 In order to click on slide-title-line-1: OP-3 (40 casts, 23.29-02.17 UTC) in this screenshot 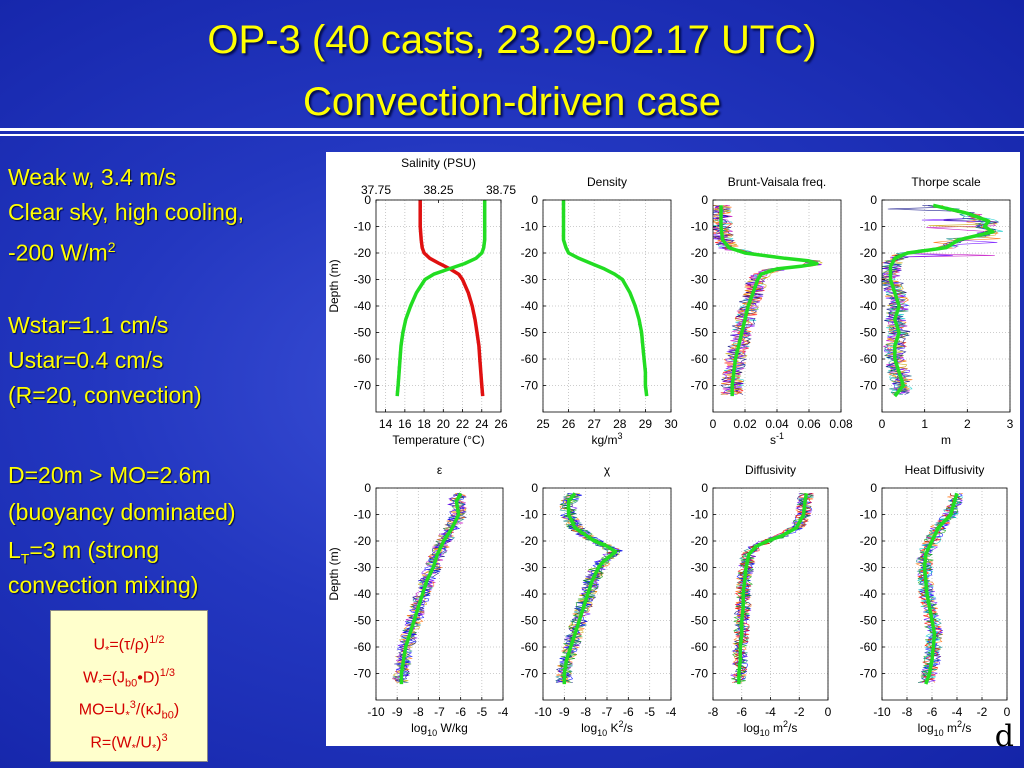, I will do `click(512, 40)`.